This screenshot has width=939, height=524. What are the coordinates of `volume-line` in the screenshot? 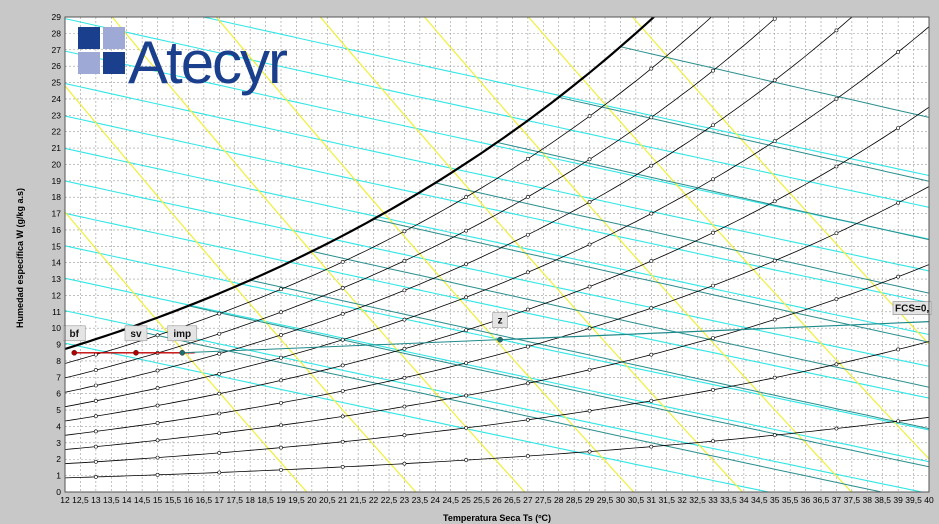 It's located at (186, 351).